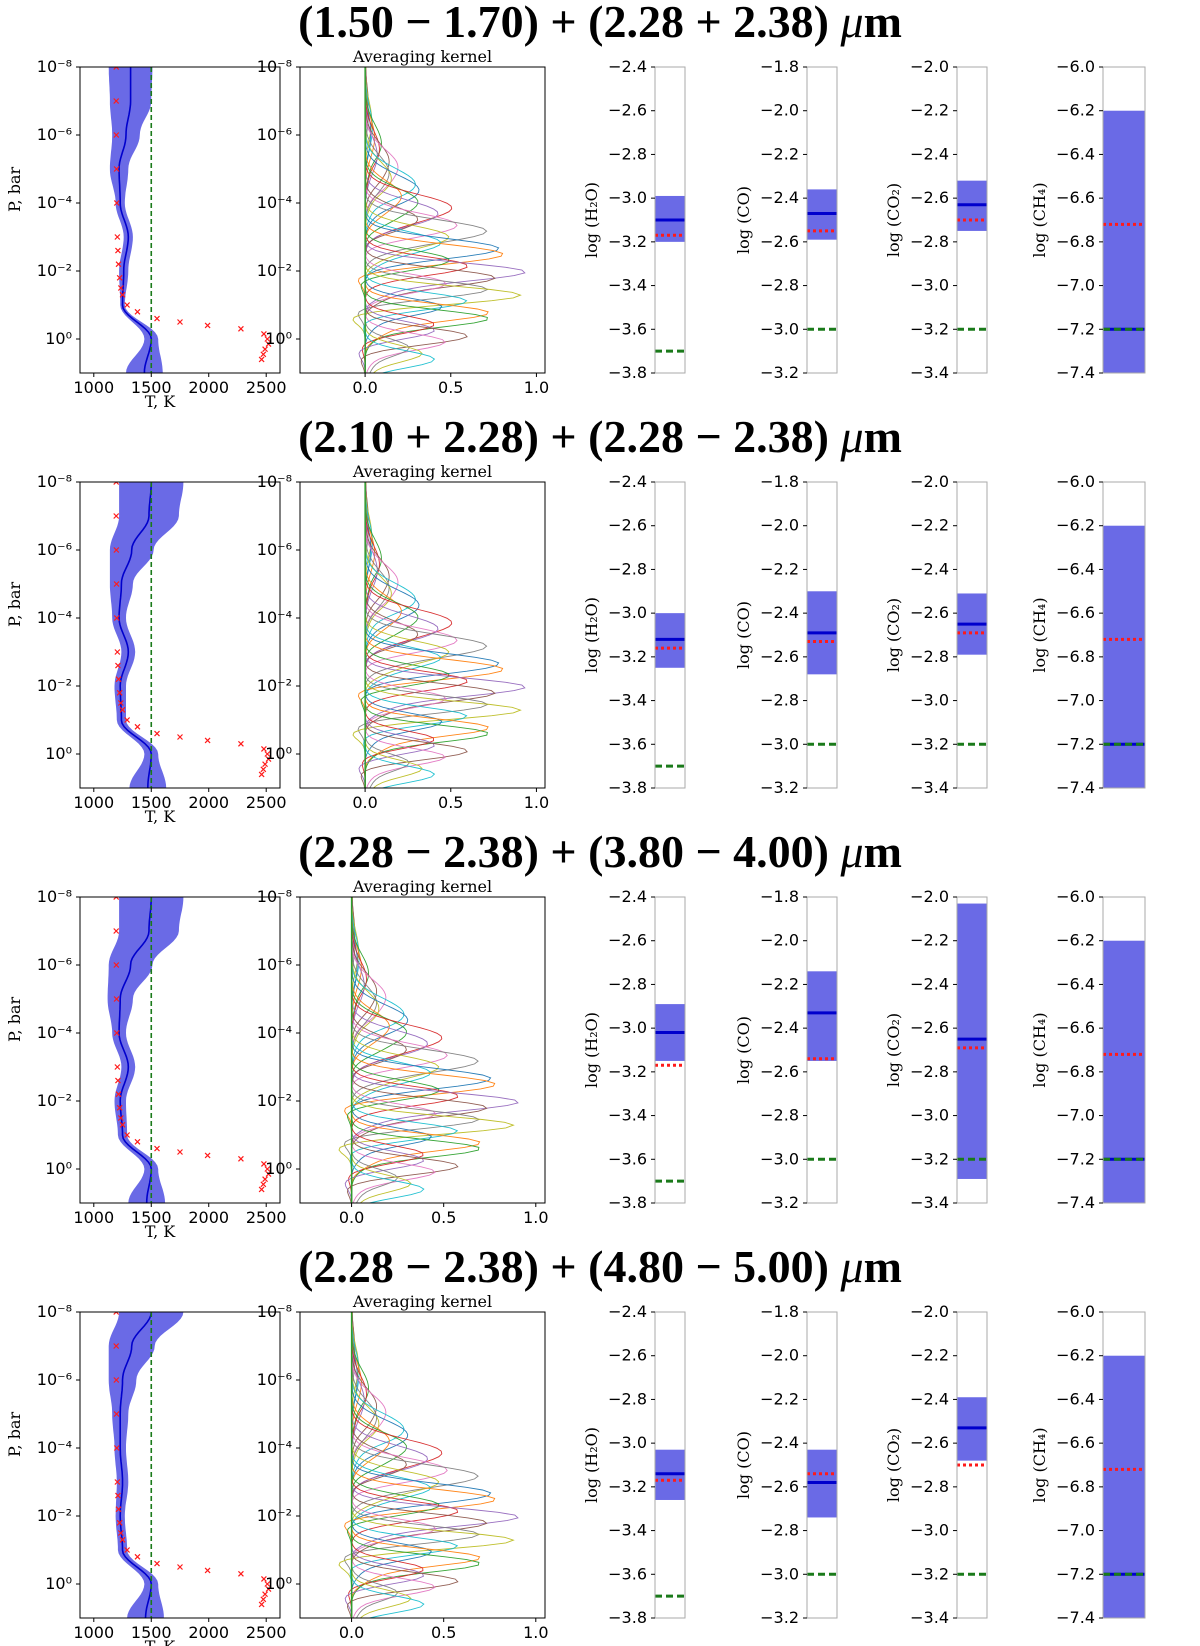 Image resolution: width=1200 pixels, height=1646 pixels. Describe the element at coordinates (146, 1465) in the screenshot. I see `temperature-uncertainty-band` at that location.